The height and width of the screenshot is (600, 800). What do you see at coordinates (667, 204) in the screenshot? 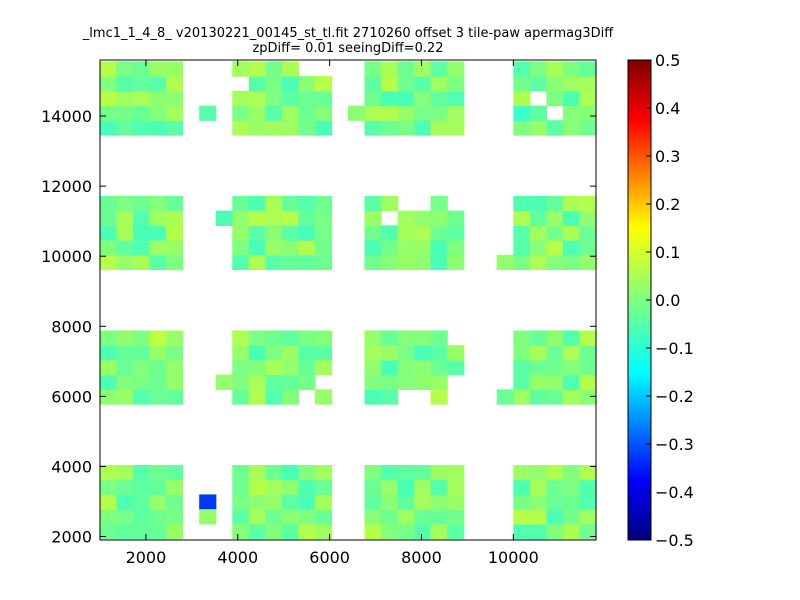
I see `colorbar-tick-label: 0.2` at bounding box center [667, 204].